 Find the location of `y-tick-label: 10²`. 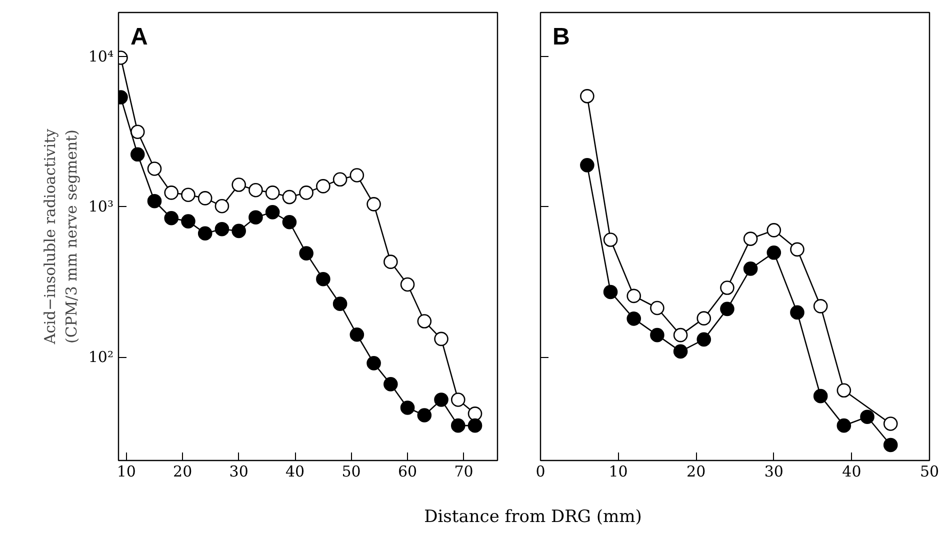

y-tick-label: 10² is located at coordinates (101, 357).